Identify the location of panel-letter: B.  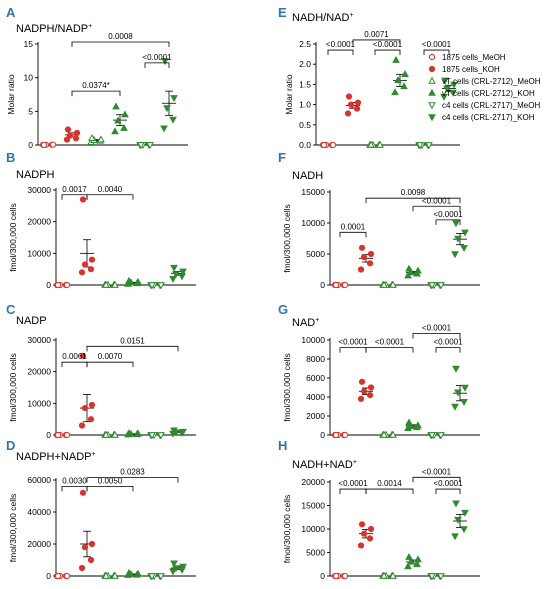
(10, 157).